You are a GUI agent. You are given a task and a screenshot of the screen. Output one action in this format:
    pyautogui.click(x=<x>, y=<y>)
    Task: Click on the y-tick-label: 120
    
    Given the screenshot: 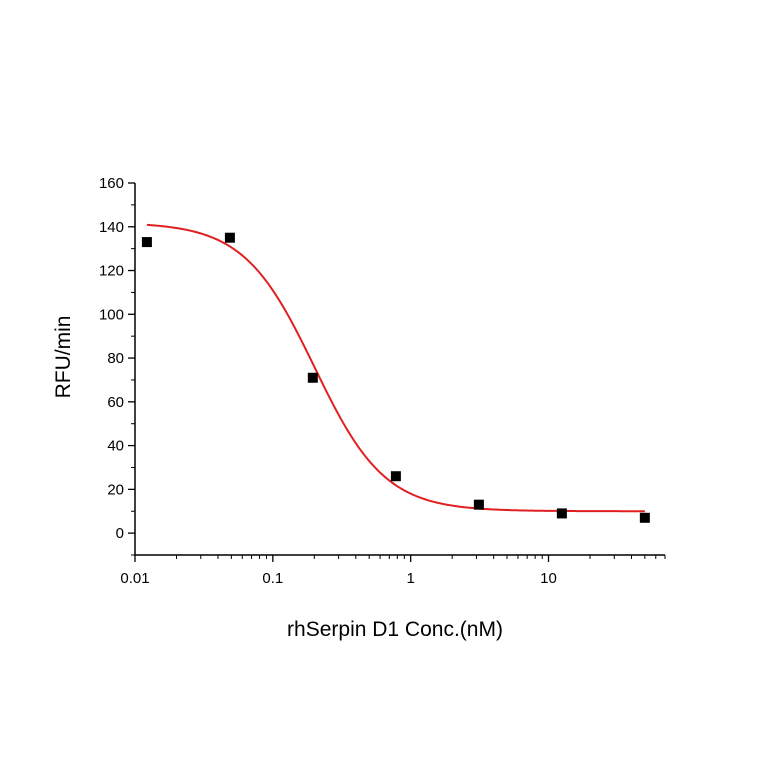 What is the action you would take?
    pyautogui.click(x=111, y=271)
    